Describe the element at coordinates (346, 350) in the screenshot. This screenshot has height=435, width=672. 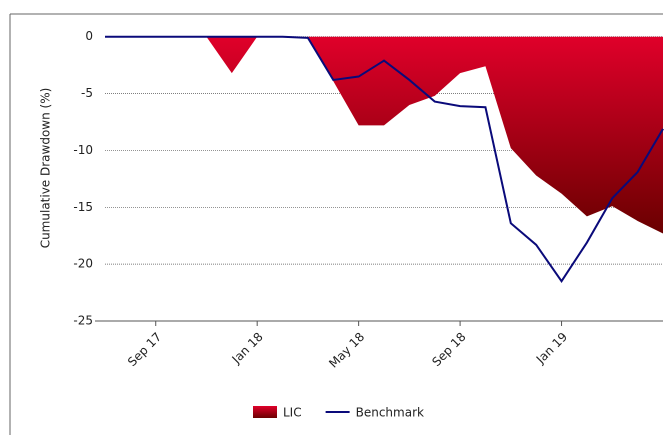
I see `x-tick-label: May 18` at that location.